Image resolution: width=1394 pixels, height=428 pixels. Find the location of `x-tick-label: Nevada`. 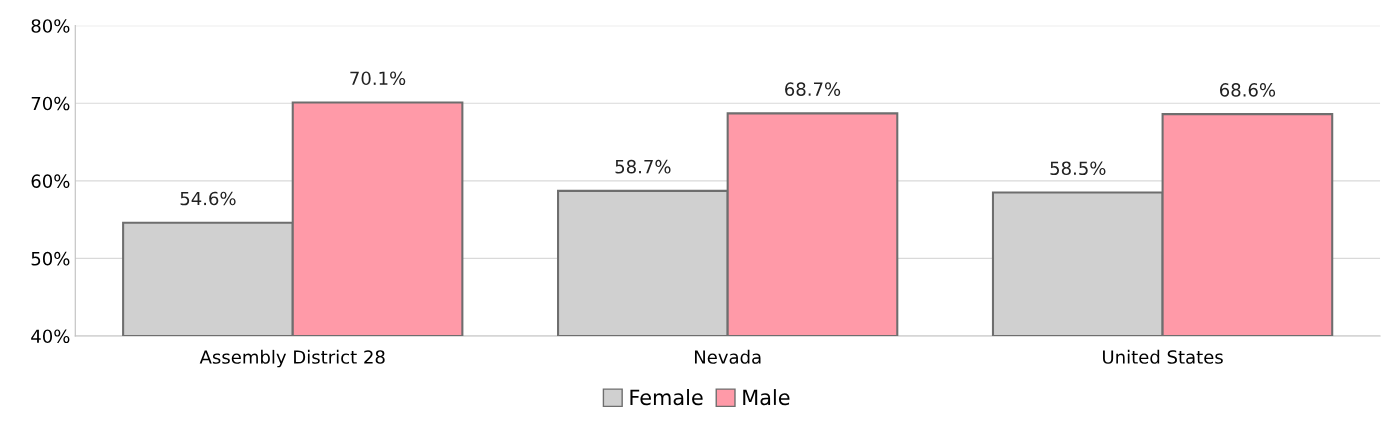

x-tick-label: Nevada is located at coordinates (727, 356).